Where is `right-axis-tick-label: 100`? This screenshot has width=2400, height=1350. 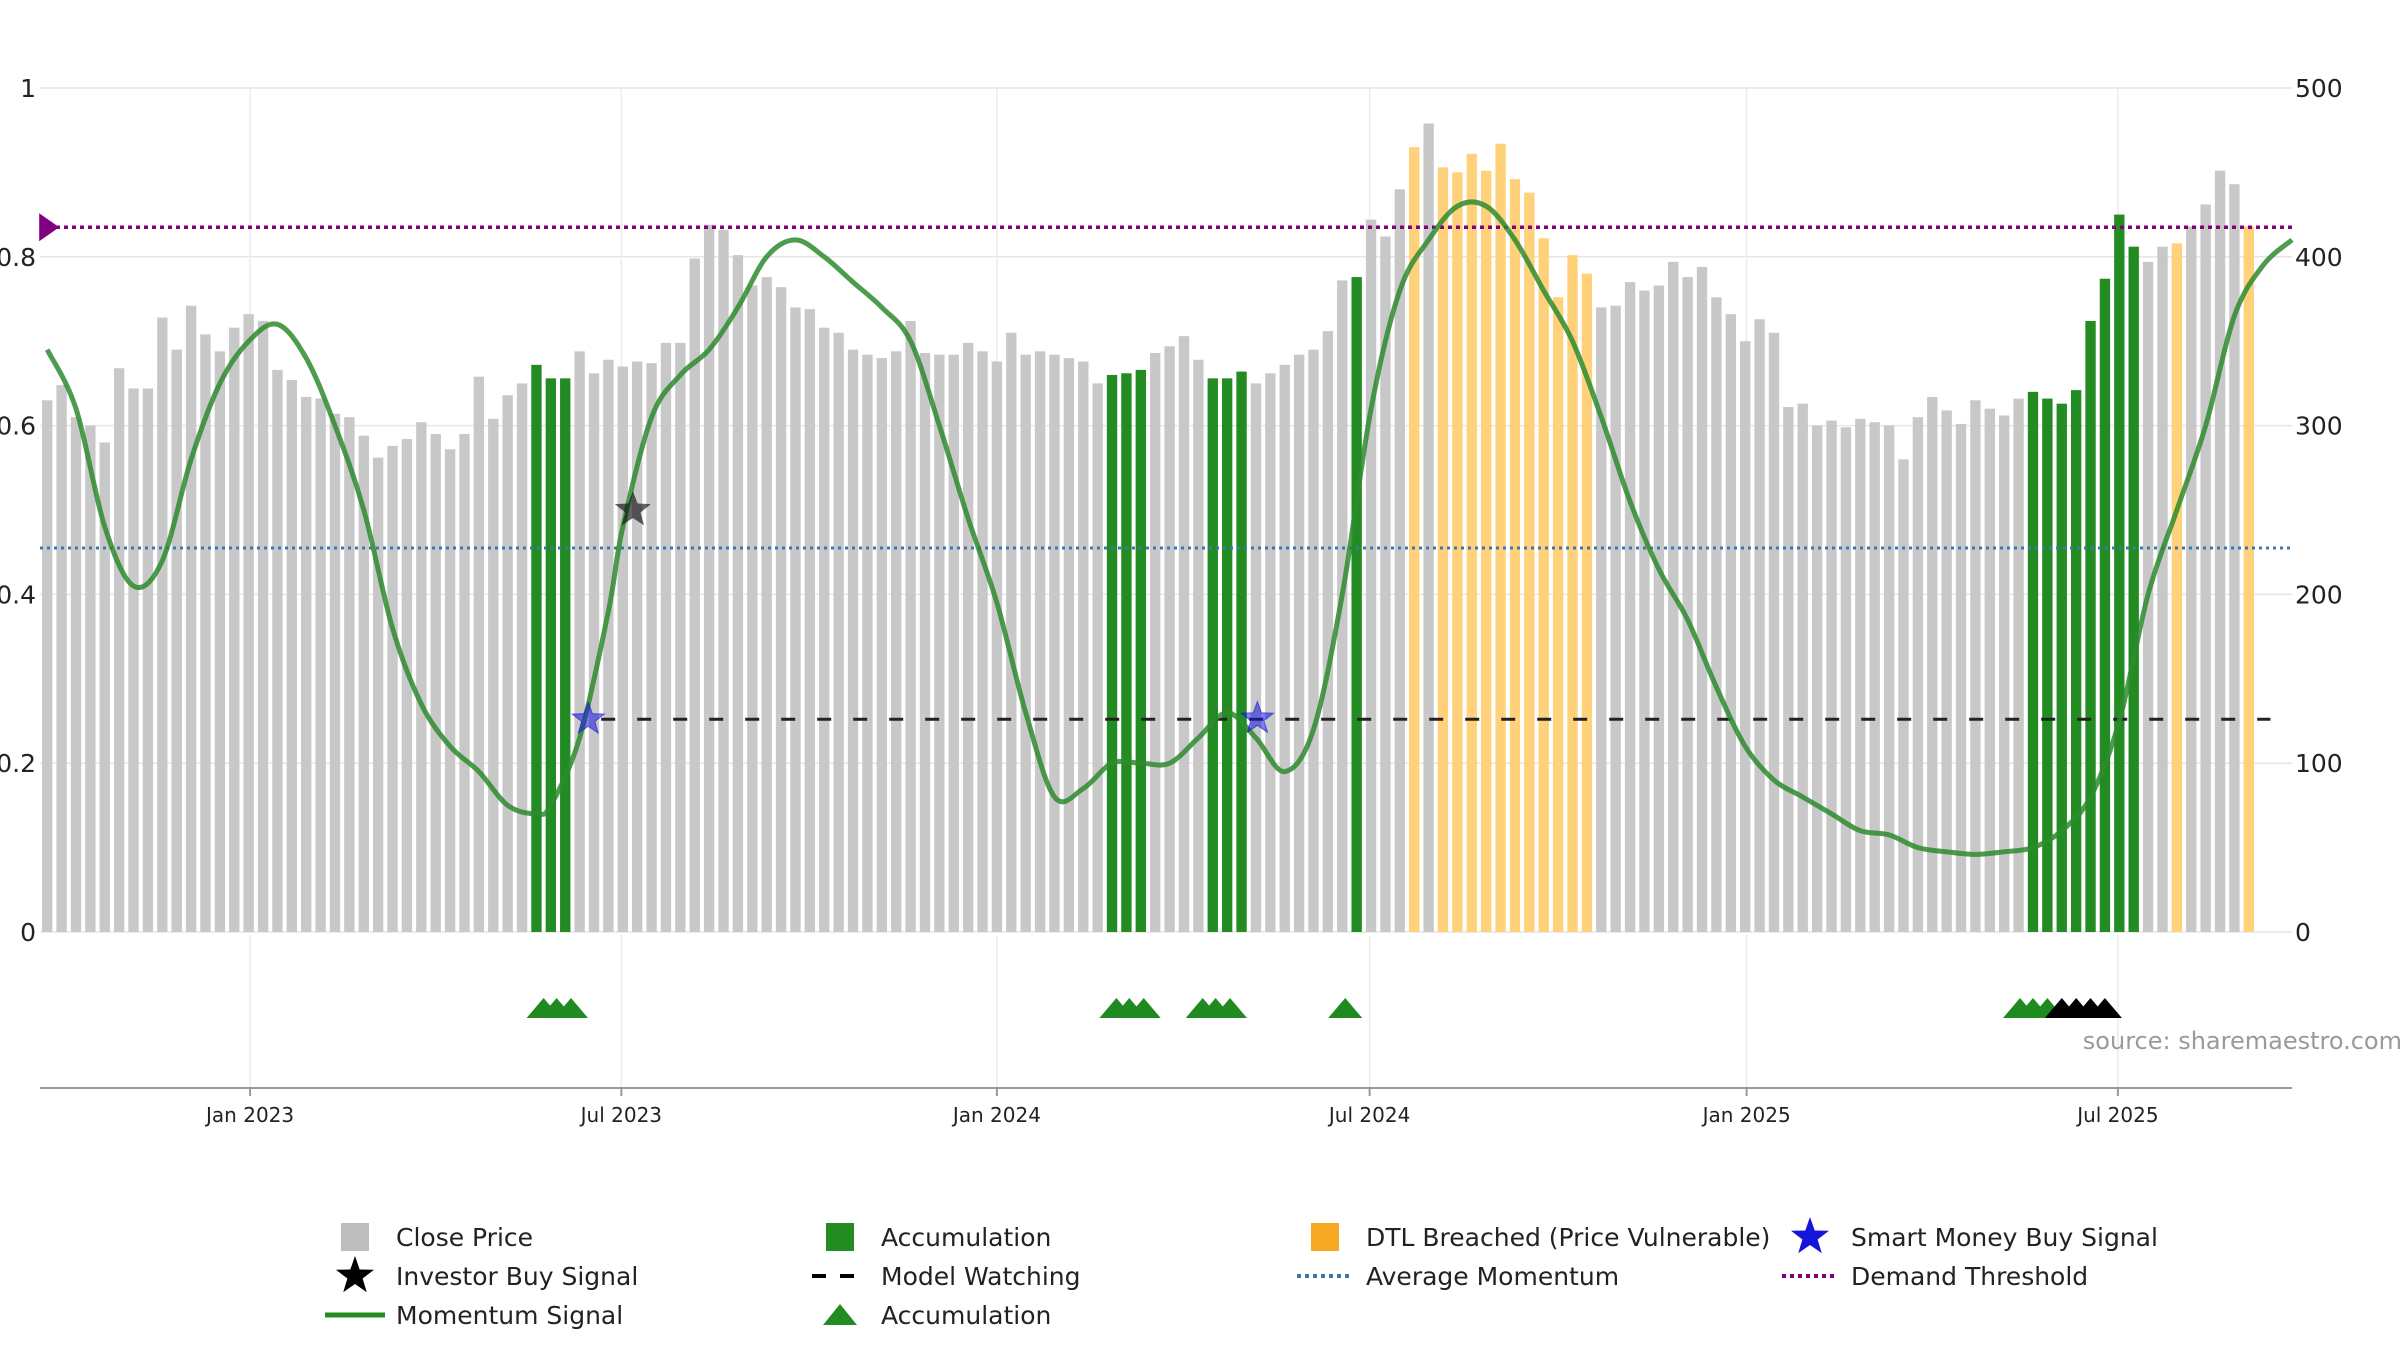
right-axis-tick-label: 100 is located at coordinates (2319, 763).